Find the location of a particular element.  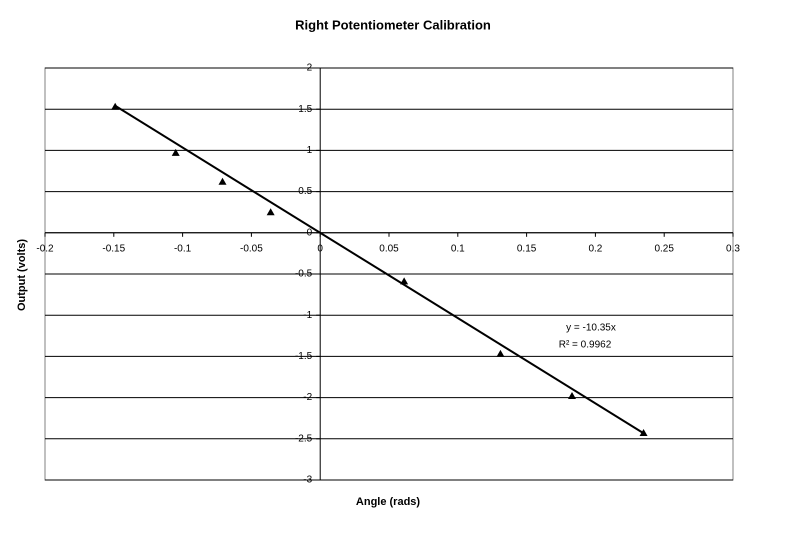

y-tick-label: -1.5 is located at coordinates (304, 356).